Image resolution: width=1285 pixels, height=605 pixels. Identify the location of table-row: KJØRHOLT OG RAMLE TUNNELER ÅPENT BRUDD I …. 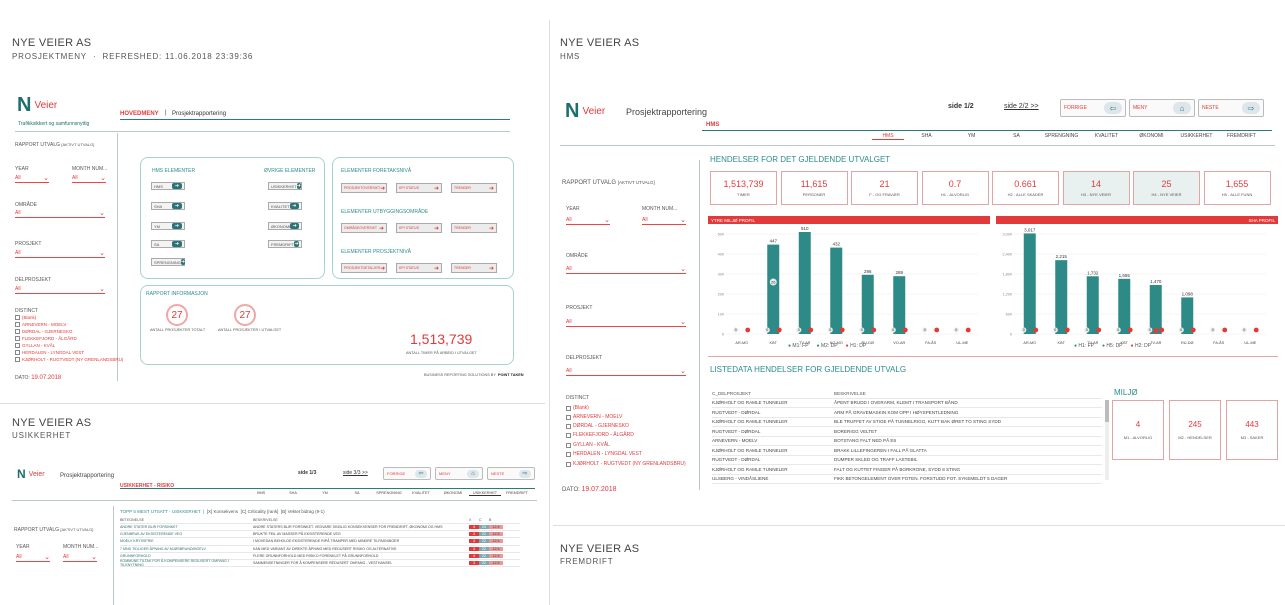
(907, 403).